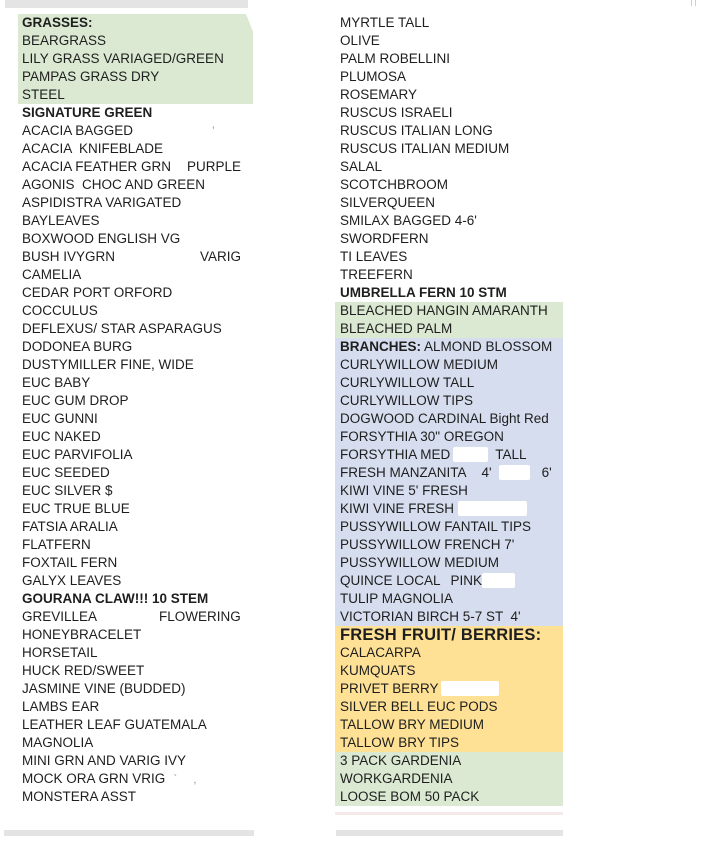  I want to click on corner-notch, so click(250, 24).